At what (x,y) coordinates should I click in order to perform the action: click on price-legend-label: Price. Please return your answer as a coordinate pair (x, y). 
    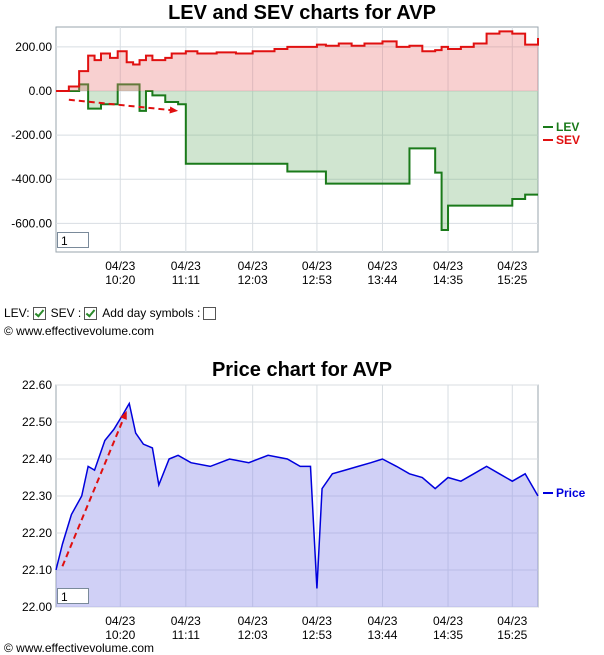
    Looking at the image, I should click on (571, 493).